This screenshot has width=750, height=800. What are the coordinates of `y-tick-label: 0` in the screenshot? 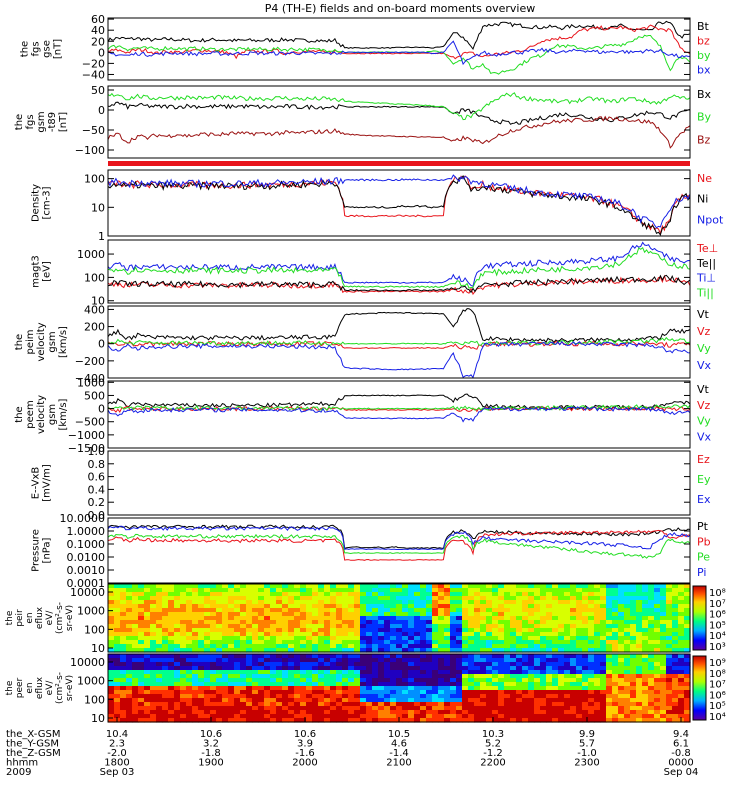 It's located at (101, 344).